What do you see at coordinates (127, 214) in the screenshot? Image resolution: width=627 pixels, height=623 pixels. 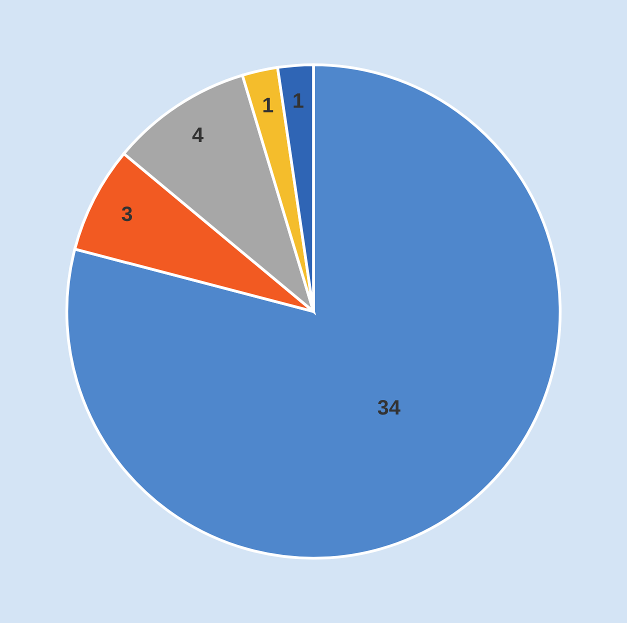 I see `data-label: 3` at bounding box center [127, 214].